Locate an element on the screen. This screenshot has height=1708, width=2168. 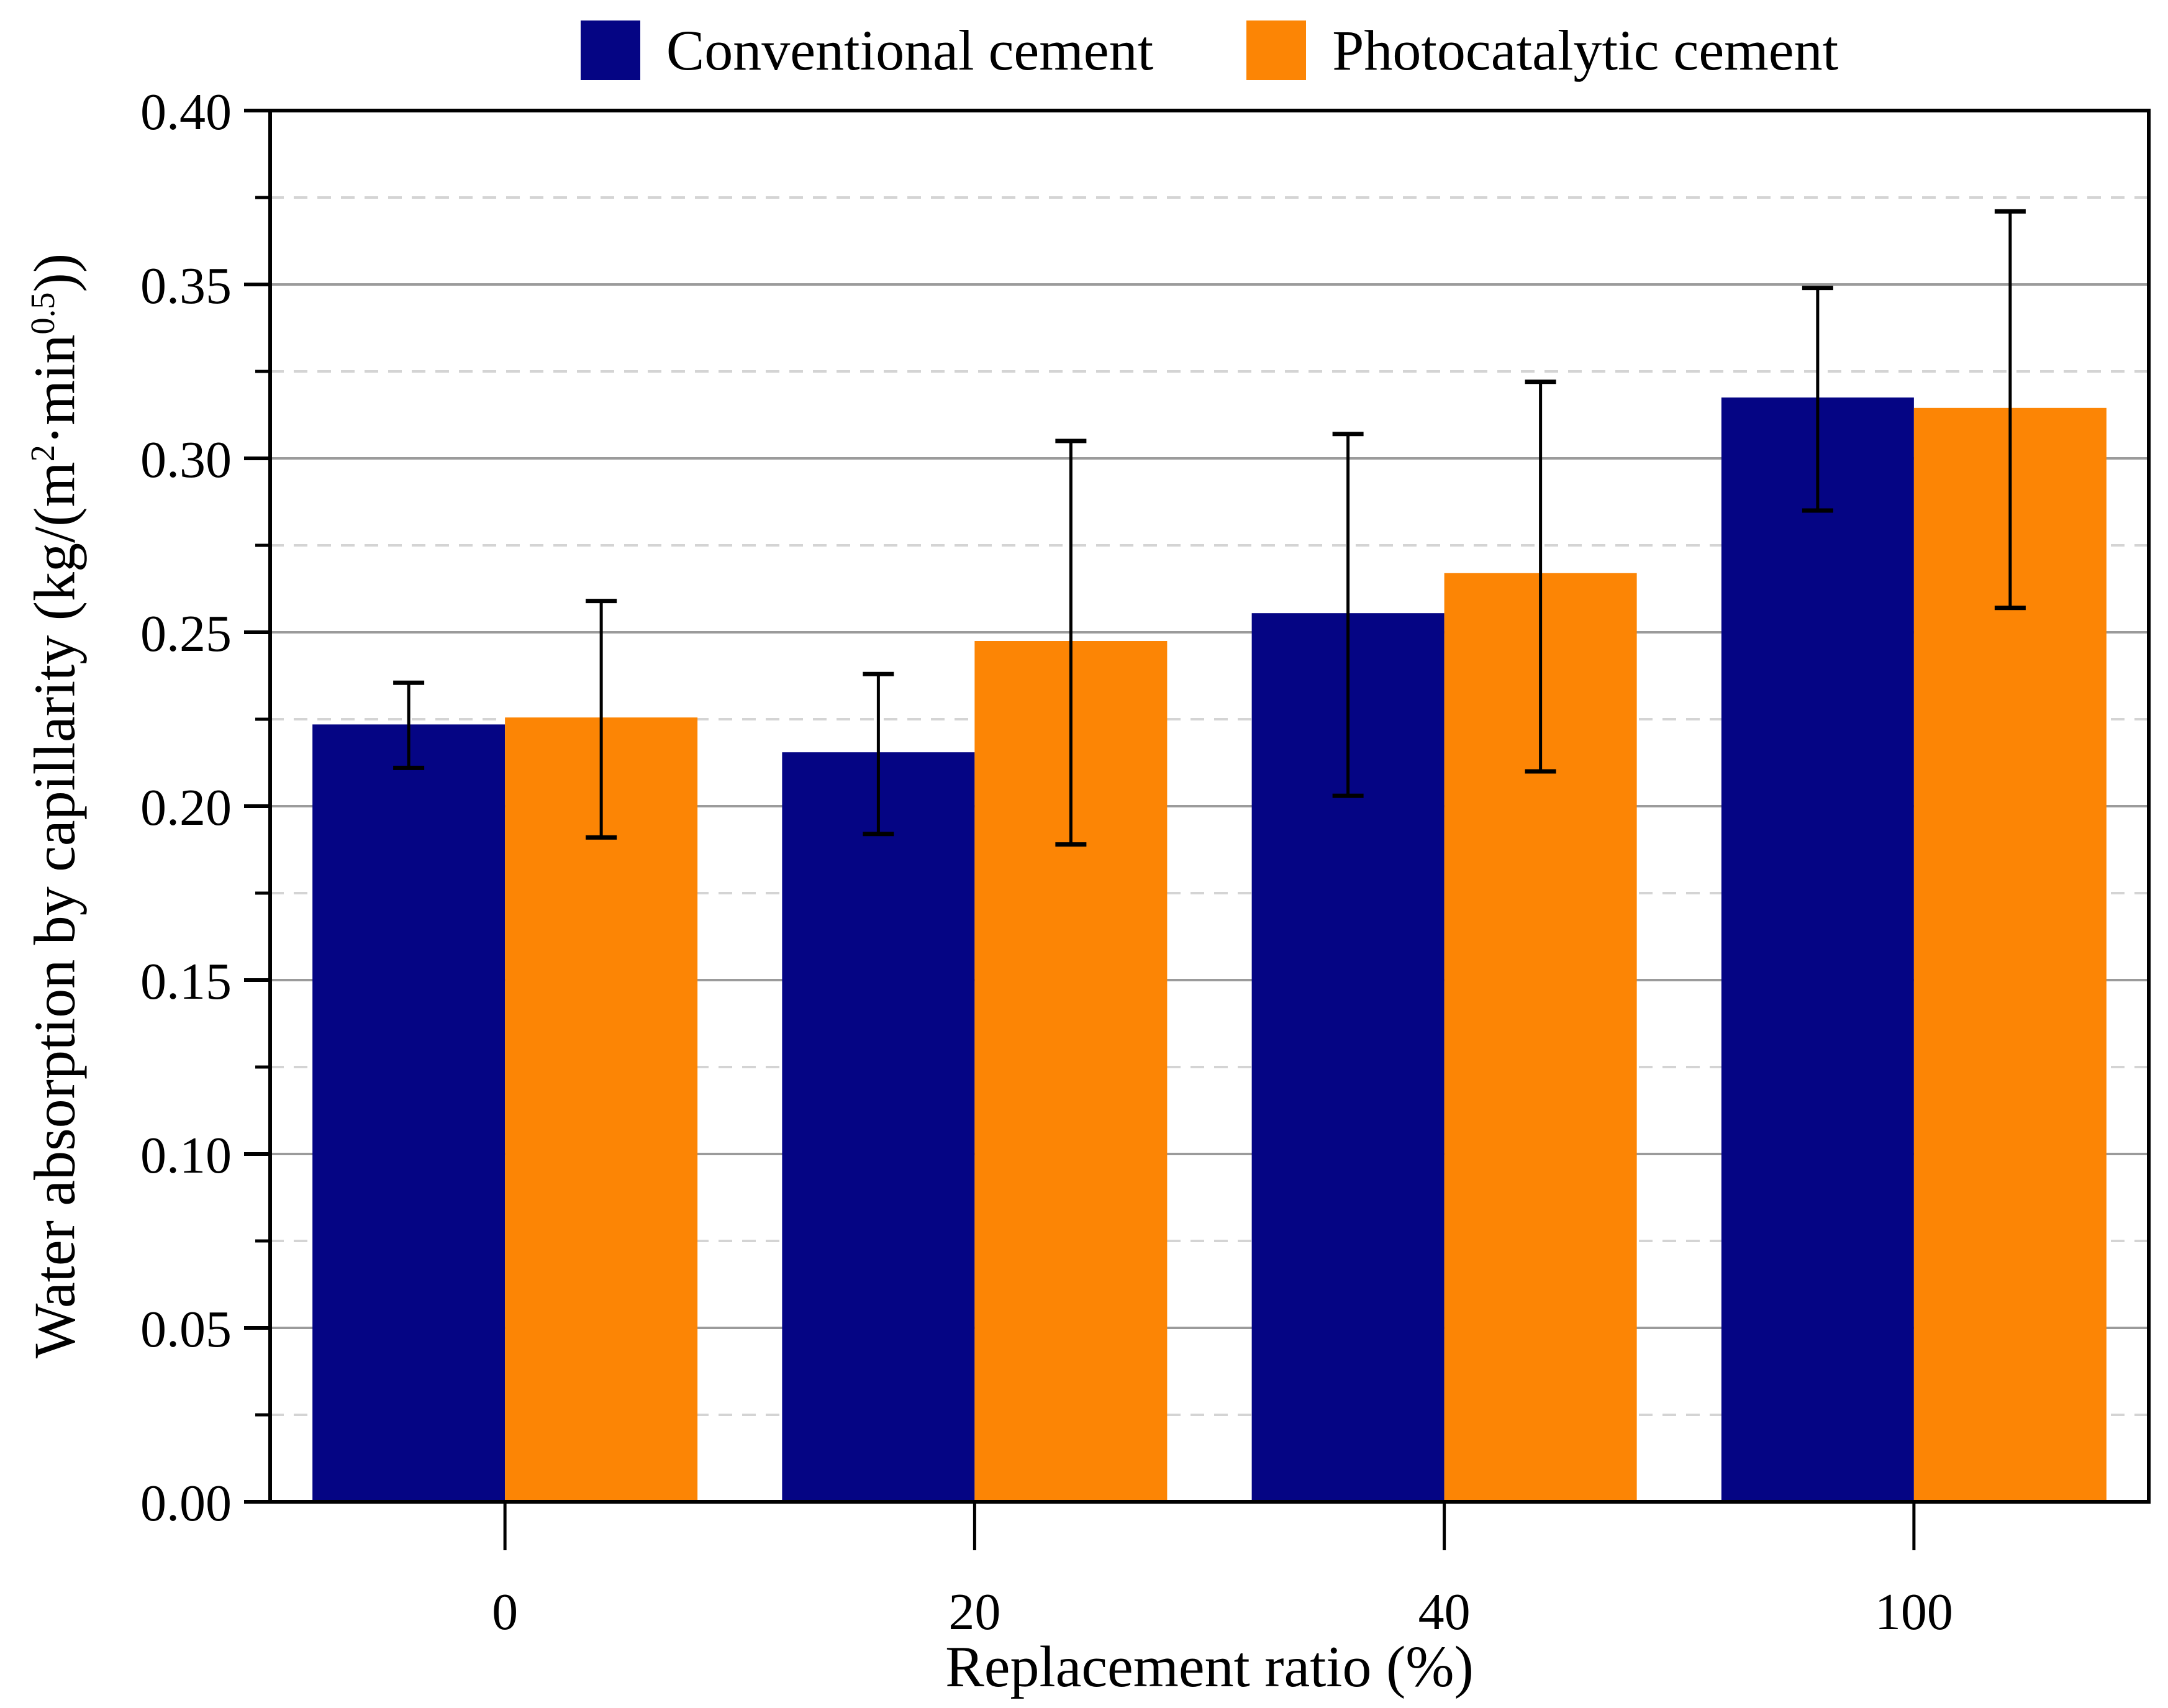
legend-swatch-conventional-icon is located at coordinates (610, 50).